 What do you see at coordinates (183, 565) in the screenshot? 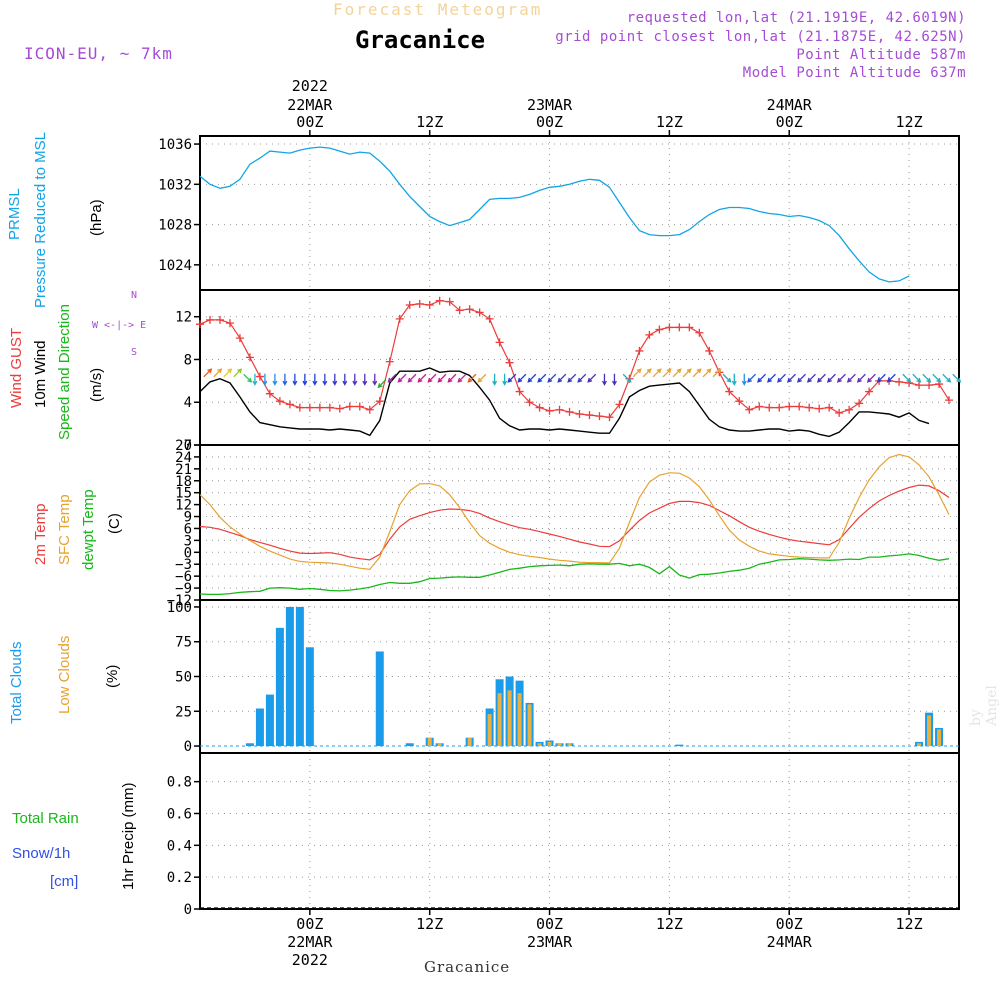
I see `y-tick-label: −3` at bounding box center [183, 565].